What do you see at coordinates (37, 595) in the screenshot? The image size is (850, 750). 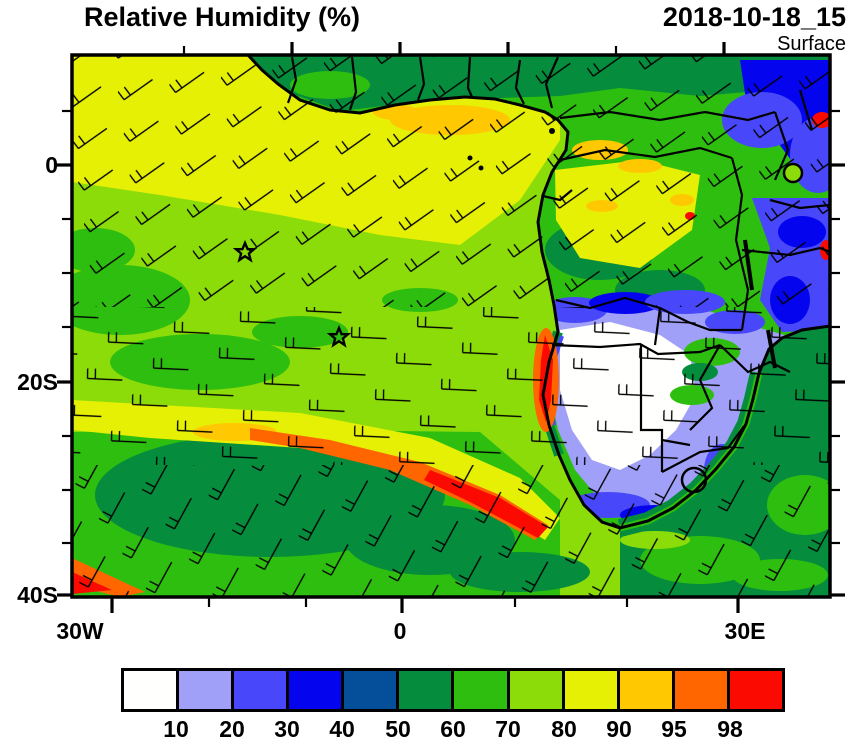 I see `y-axis-label-40s: 40S` at bounding box center [37, 595].